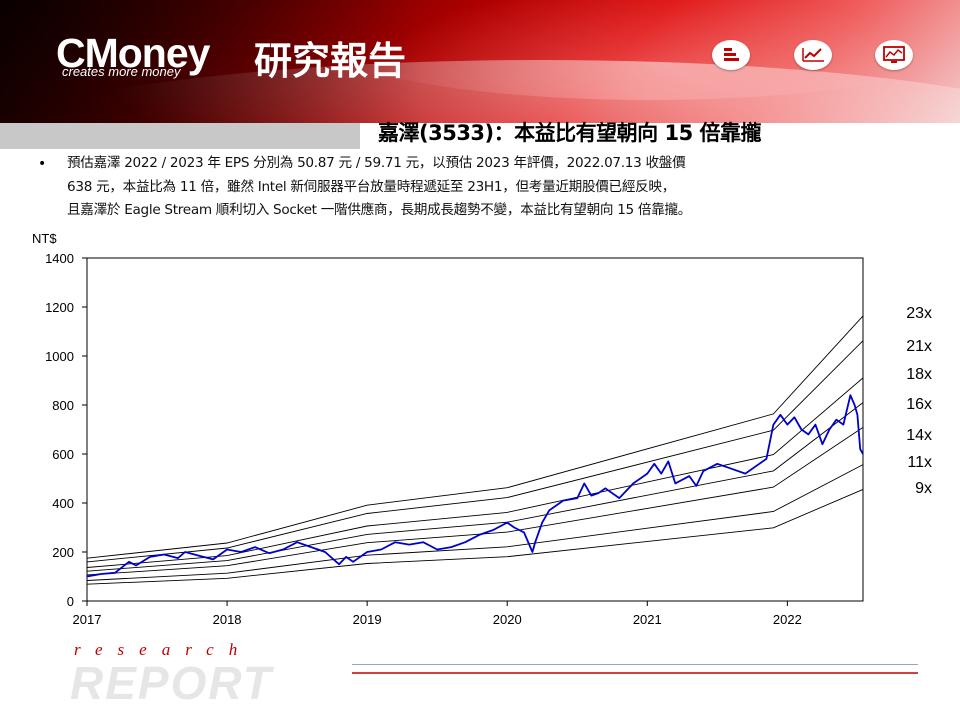 Image resolution: width=960 pixels, height=720 pixels. Describe the element at coordinates (731, 55) in the screenshot. I see `list-icon` at that location.